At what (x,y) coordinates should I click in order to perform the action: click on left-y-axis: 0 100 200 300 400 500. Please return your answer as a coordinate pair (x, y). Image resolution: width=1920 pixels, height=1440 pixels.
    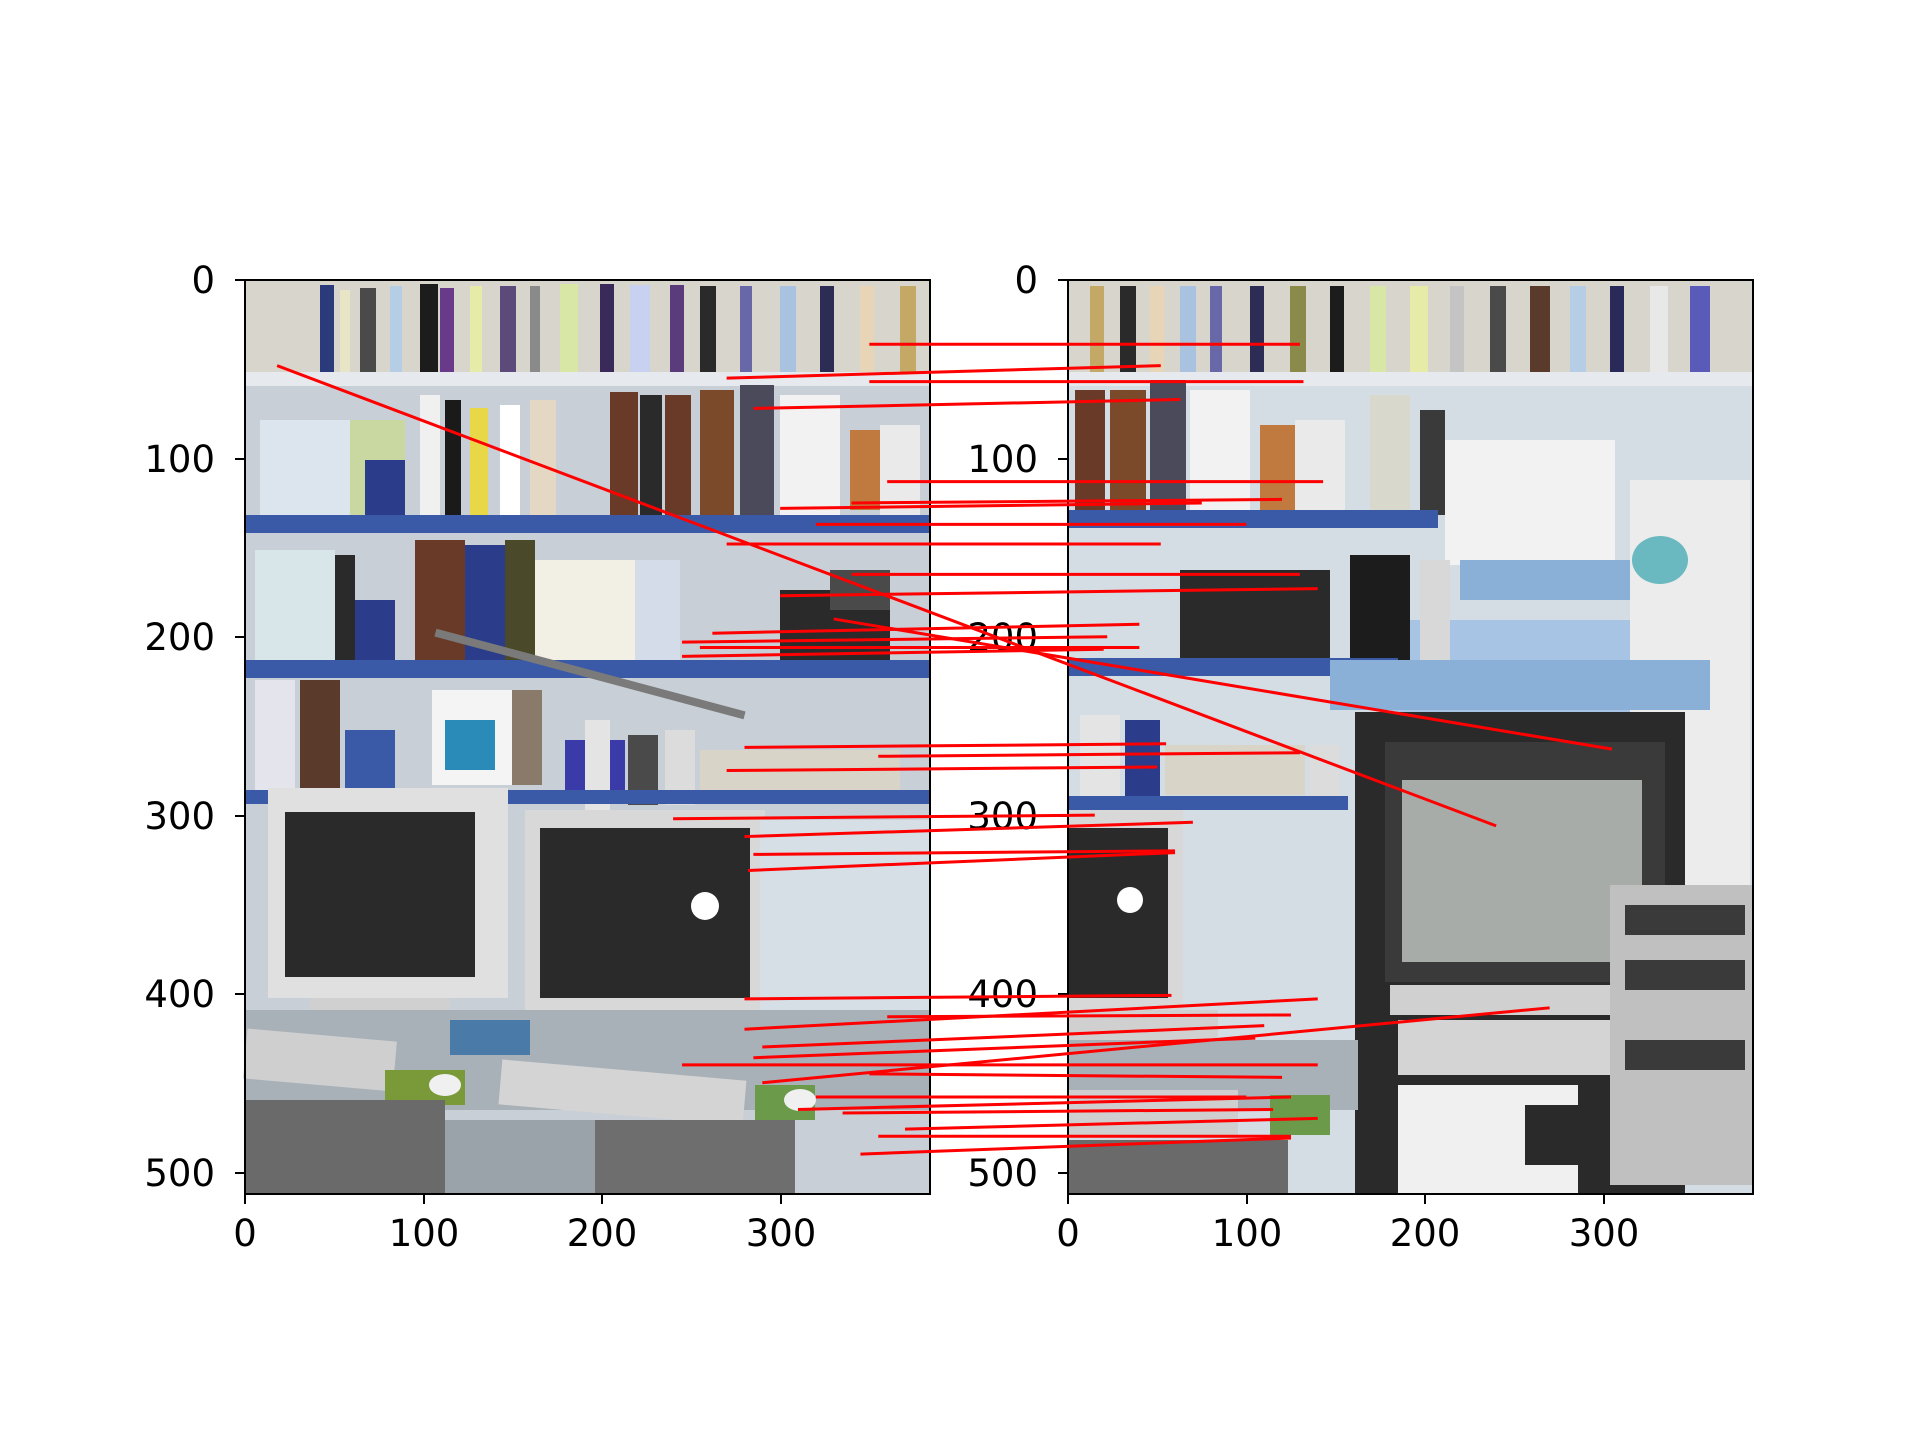
    Looking at the image, I should click on (194, 727).